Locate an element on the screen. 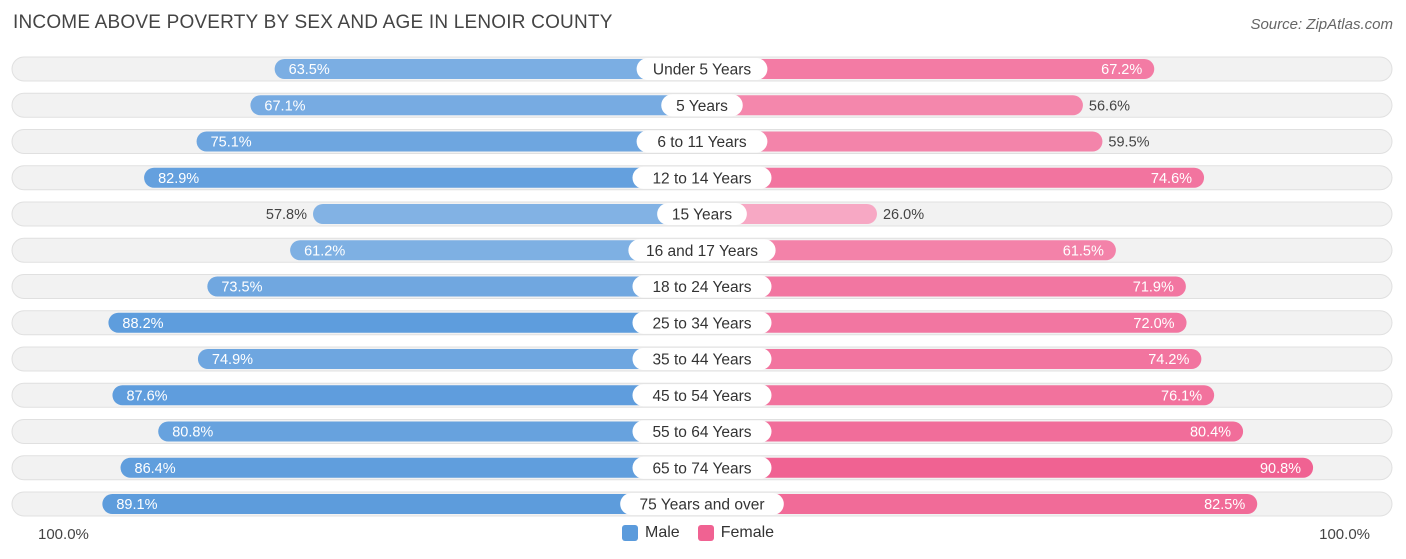 The width and height of the screenshot is (1406, 559). category-label-15-years: 15 Years is located at coordinates (702, 215).